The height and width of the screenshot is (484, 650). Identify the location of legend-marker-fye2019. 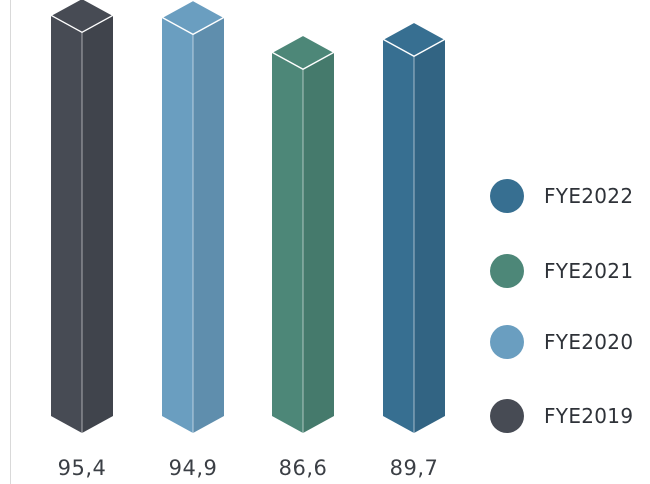
(507, 416).